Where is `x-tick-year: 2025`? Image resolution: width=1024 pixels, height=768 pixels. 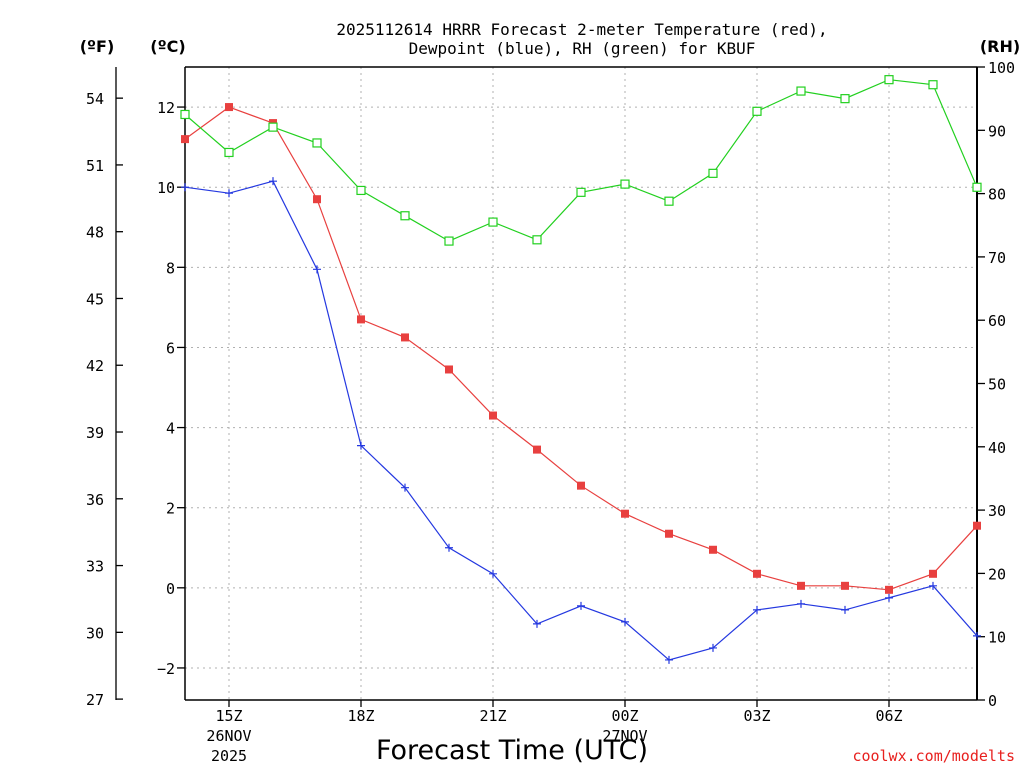 x-tick-year: 2025 is located at coordinates (229, 756).